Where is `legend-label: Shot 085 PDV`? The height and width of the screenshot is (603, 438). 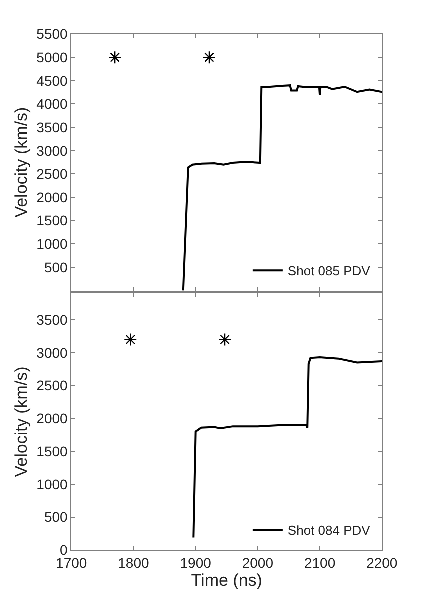 legend-label: Shot 085 PDV is located at coordinates (329, 271).